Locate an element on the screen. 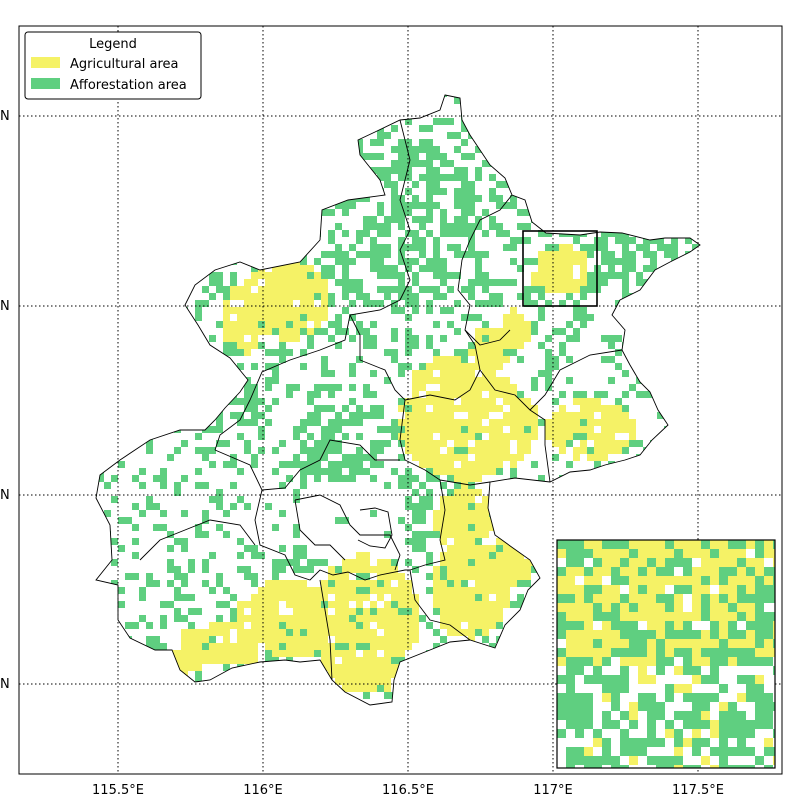 This screenshot has width=800, height=800. inset-map is located at coordinates (666, 654).